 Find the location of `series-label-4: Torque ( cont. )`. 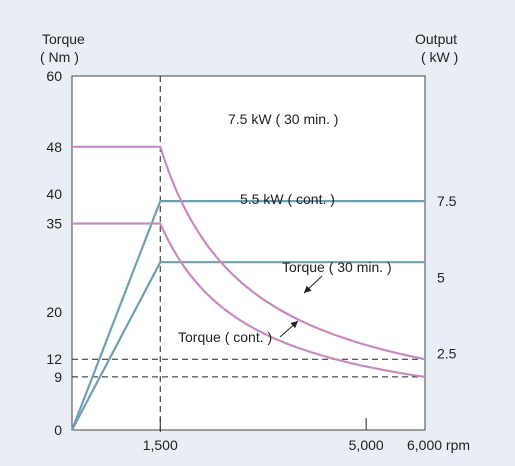

series-label-4: Torque ( cont. ) is located at coordinates (225, 337).